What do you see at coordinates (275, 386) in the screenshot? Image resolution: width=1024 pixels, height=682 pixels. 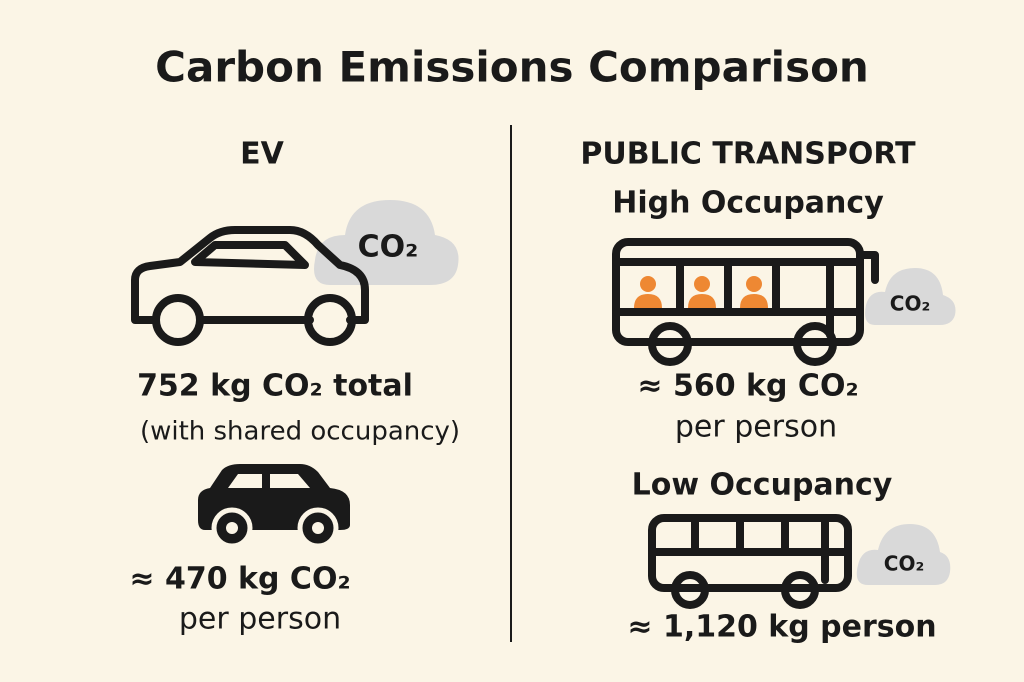 I see `ev-total: 752 kg CO₂ total` at bounding box center [275, 386].